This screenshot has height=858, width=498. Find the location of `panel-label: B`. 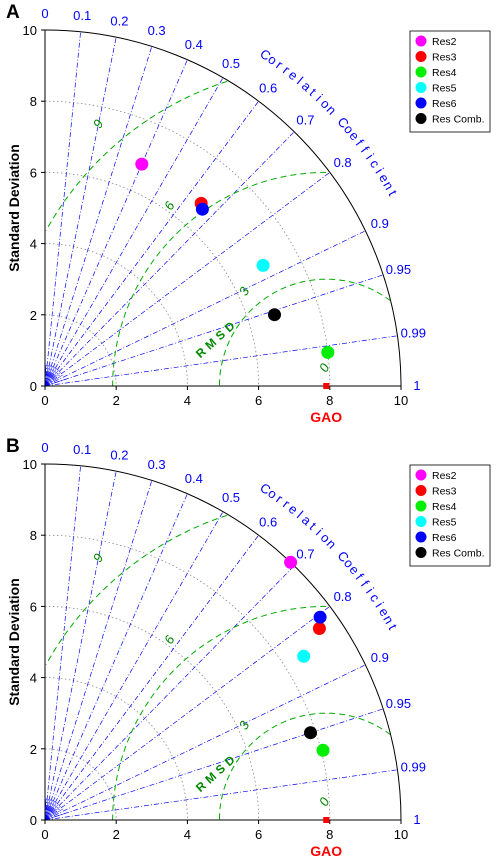

panel-label: B is located at coordinates (13, 446).